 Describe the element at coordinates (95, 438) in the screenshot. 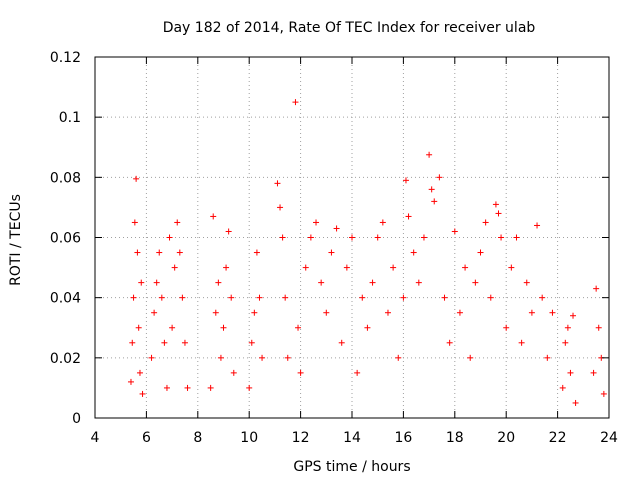

I see `x-tick-label: 4` at that location.